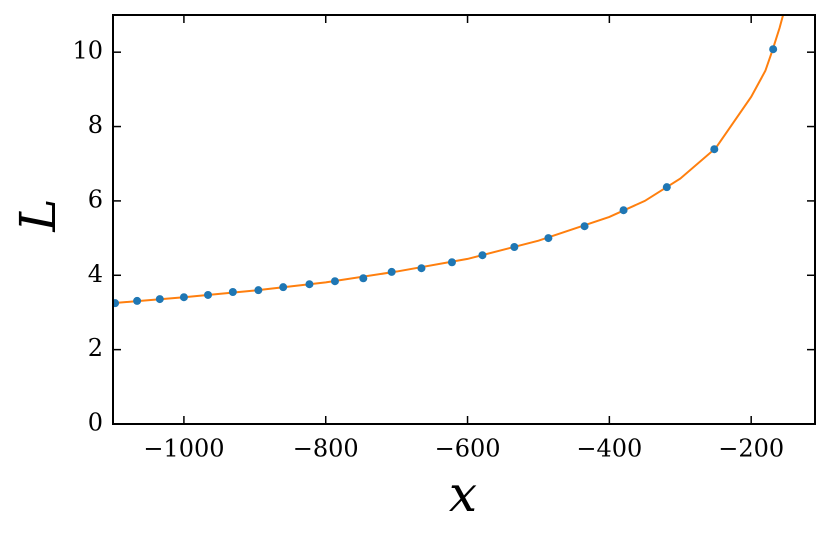  What do you see at coordinates (95, 125) in the screenshot?
I see `y-tick-label: 8` at bounding box center [95, 125].